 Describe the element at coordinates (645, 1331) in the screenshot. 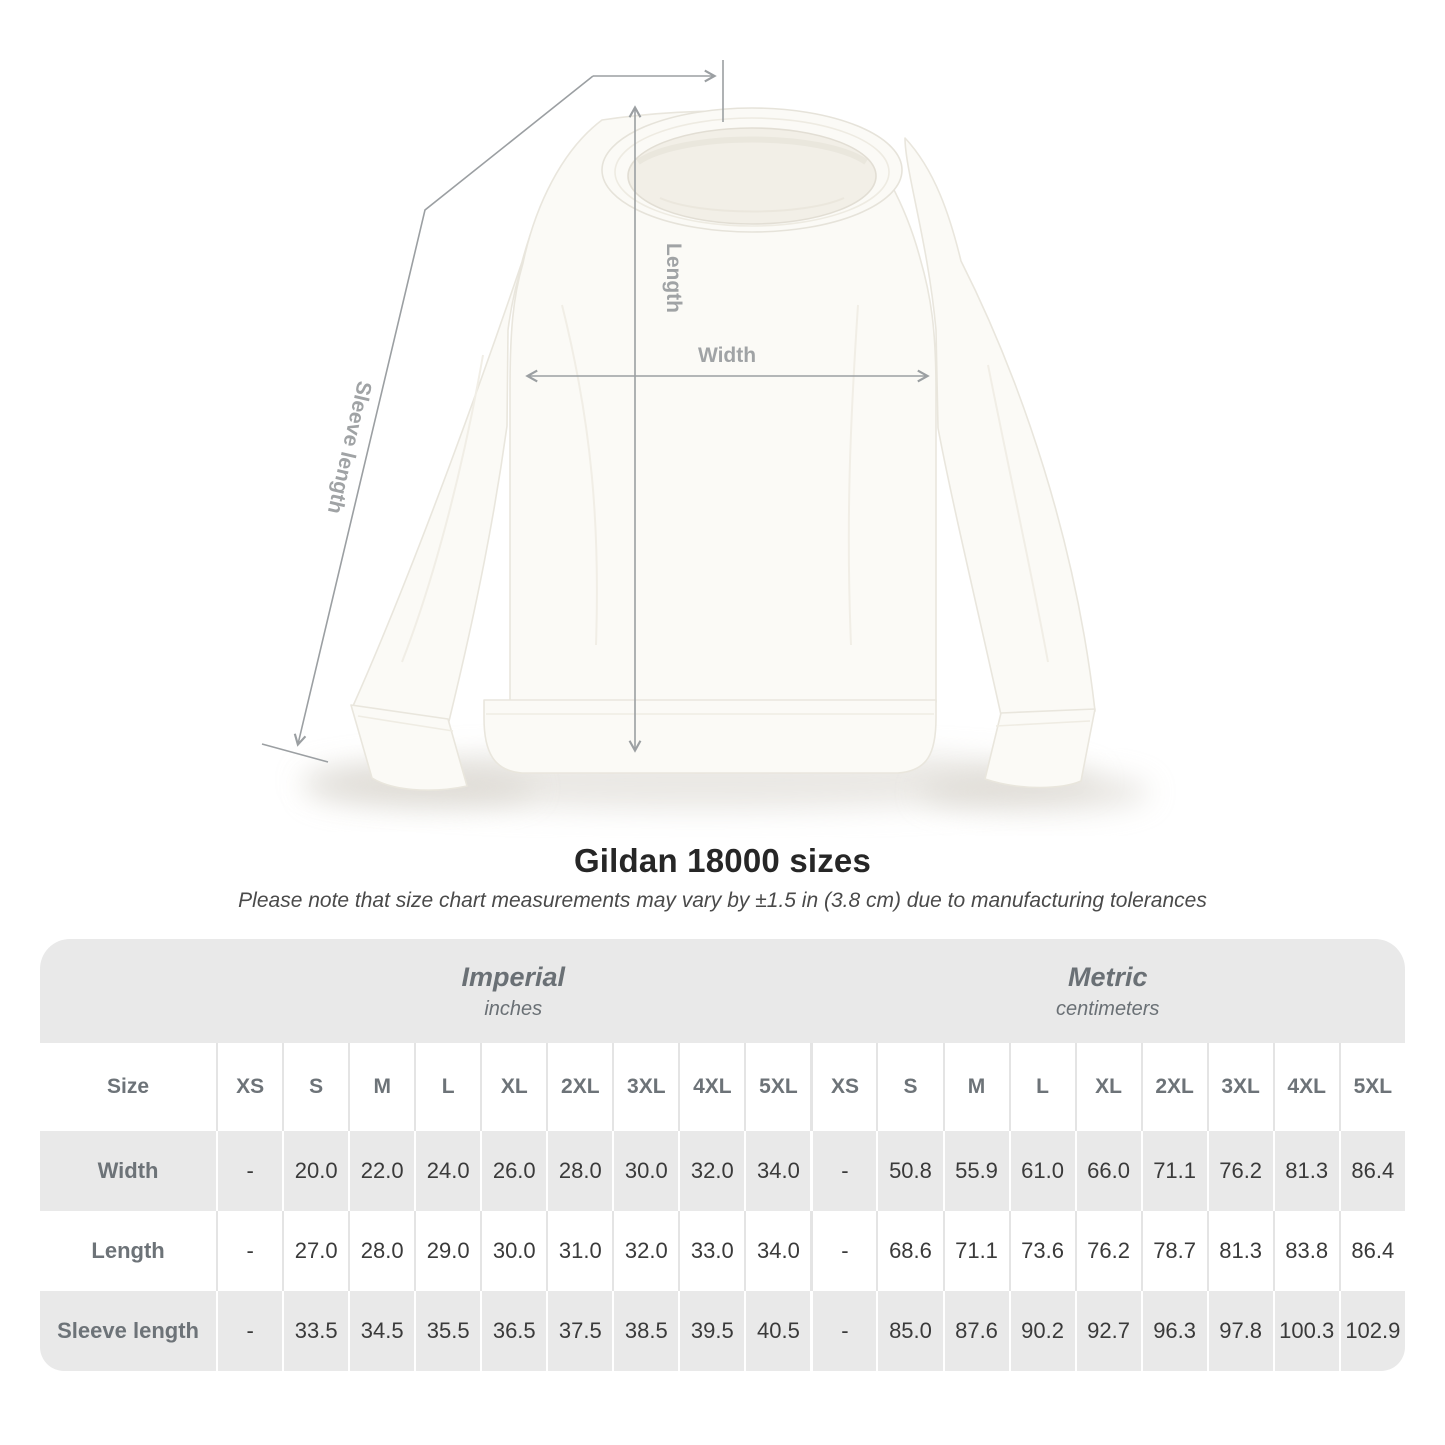

I see `value-cell: 38.5` at that location.